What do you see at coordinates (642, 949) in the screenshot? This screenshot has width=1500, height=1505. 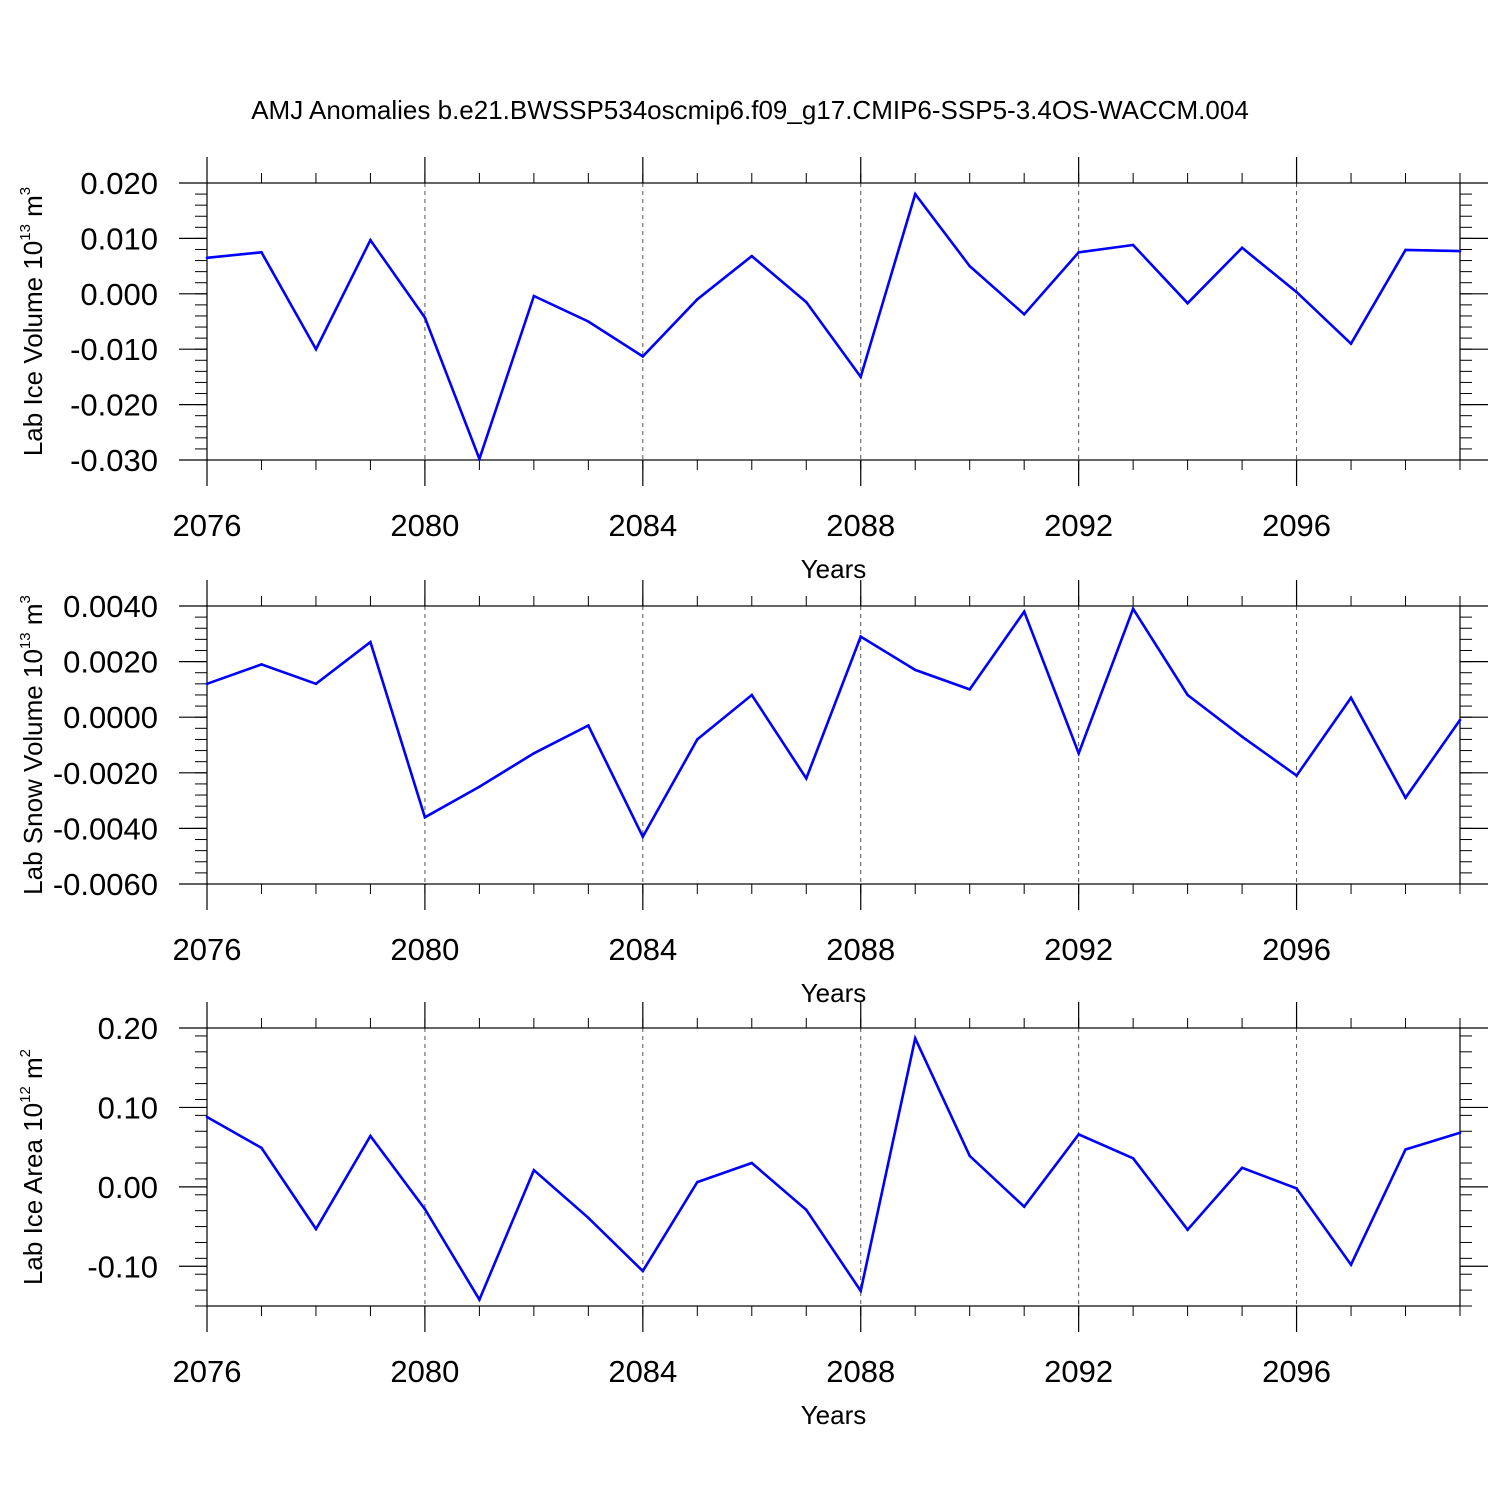 I see `lab-snow-volume-x-tick-label: 2084` at bounding box center [642, 949].